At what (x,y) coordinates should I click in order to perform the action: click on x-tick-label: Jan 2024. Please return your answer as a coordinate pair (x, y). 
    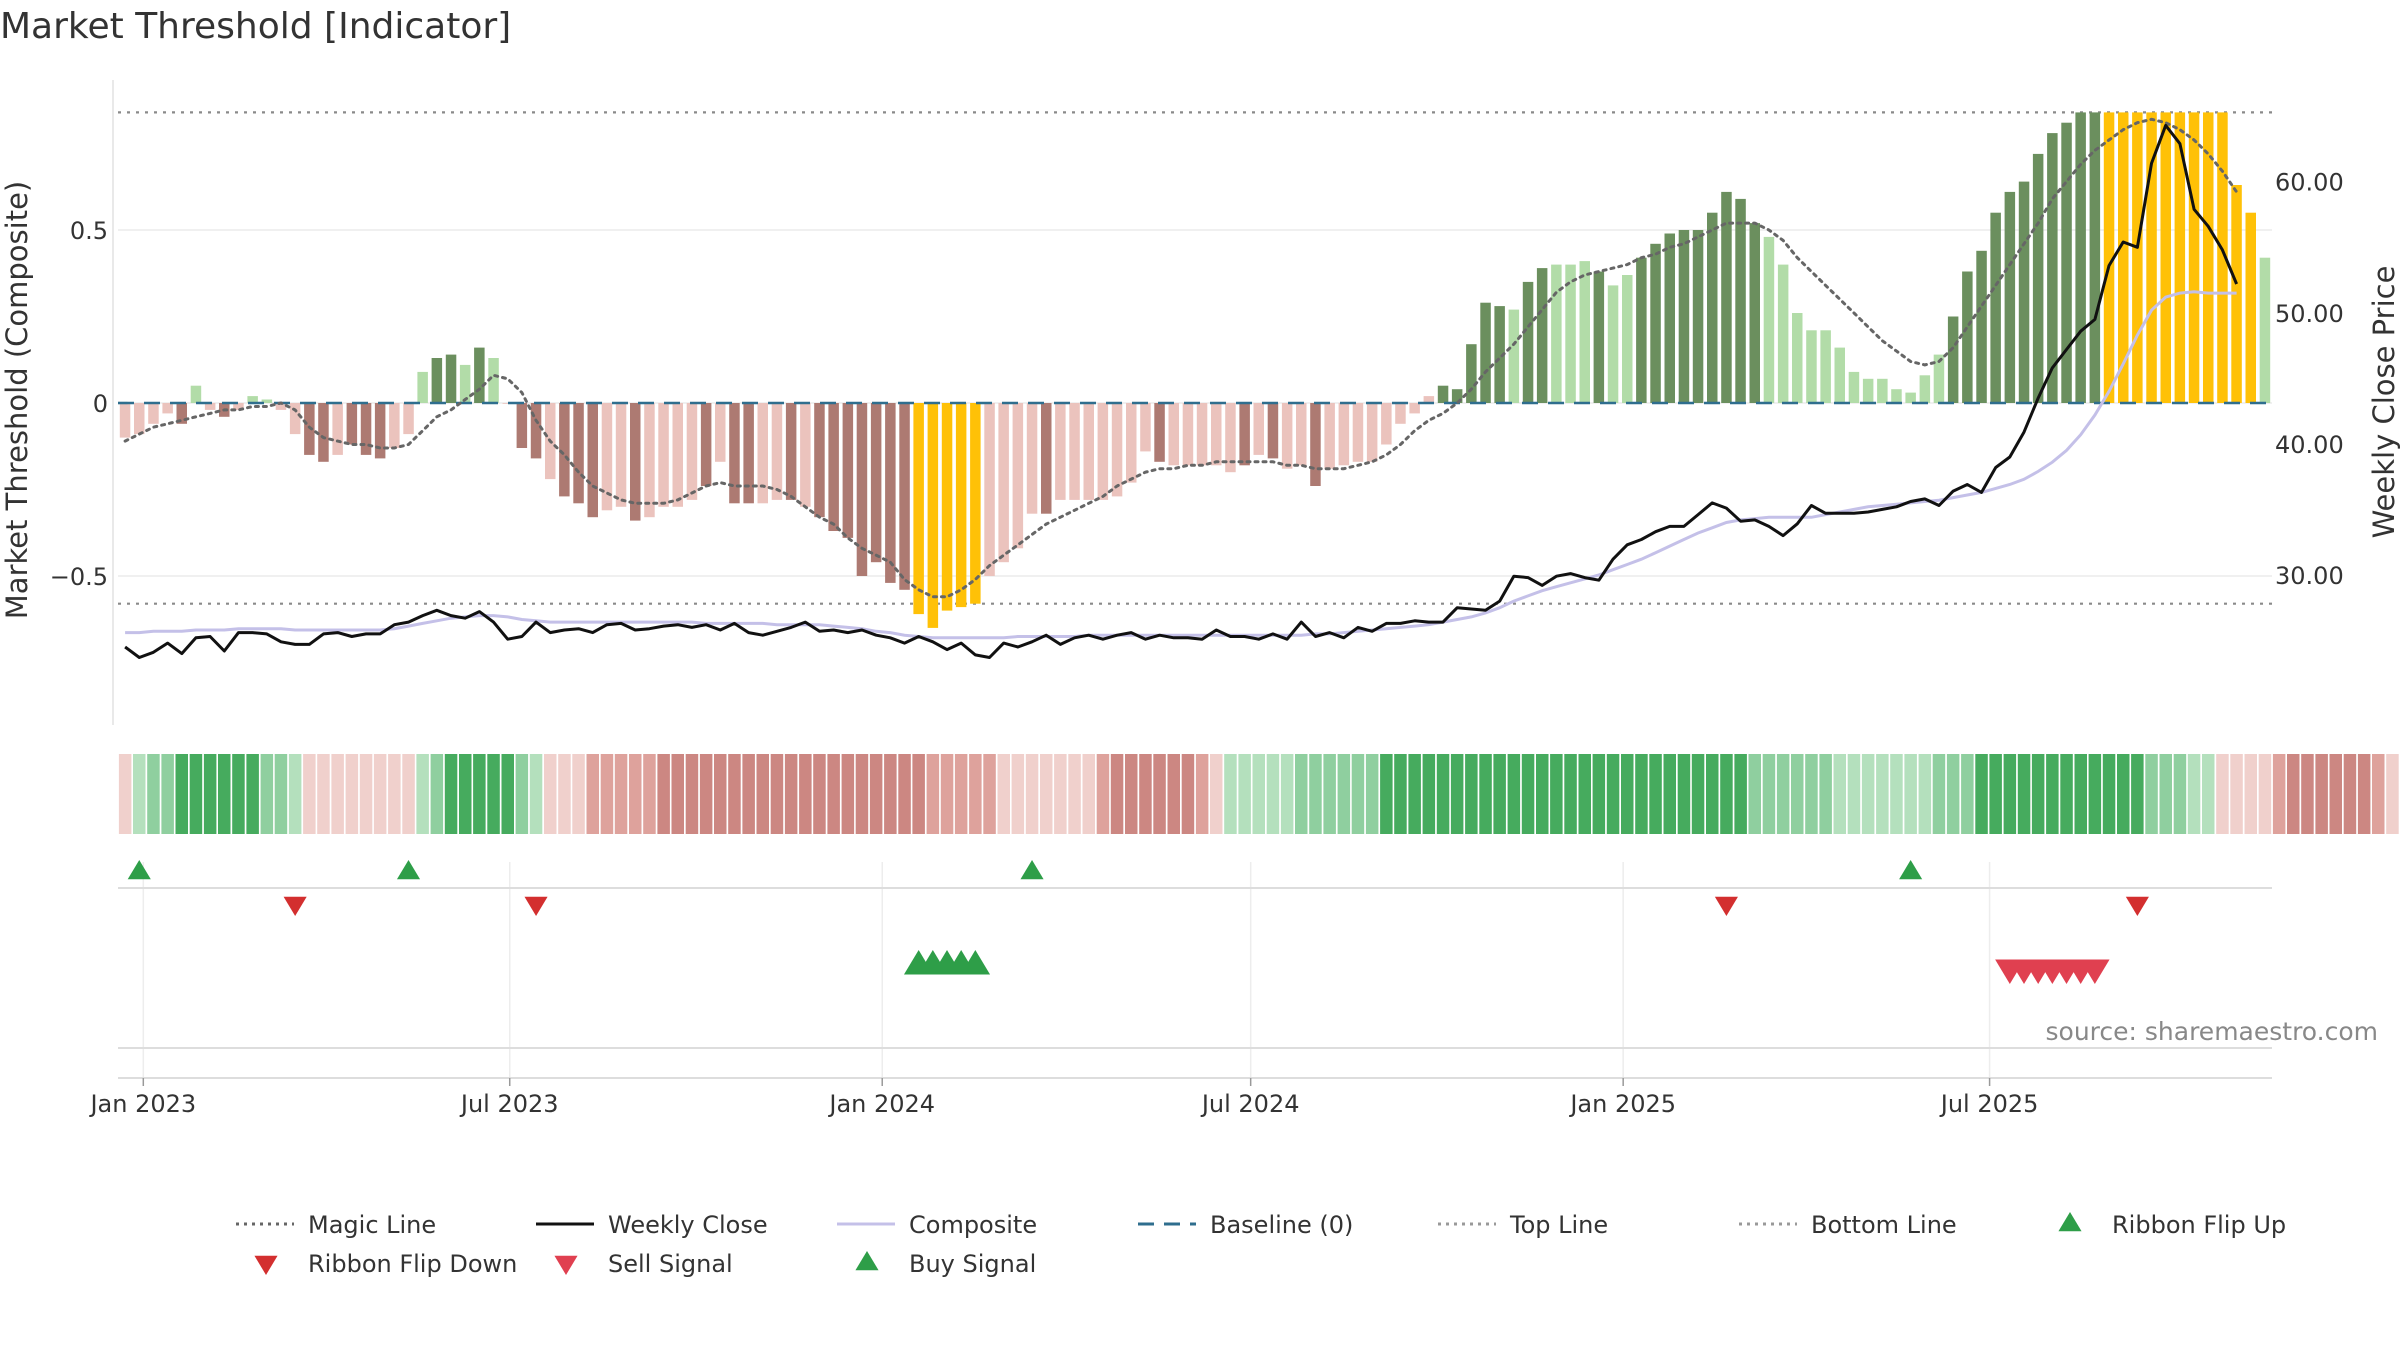
    Looking at the image, I should click on (881, 1104).